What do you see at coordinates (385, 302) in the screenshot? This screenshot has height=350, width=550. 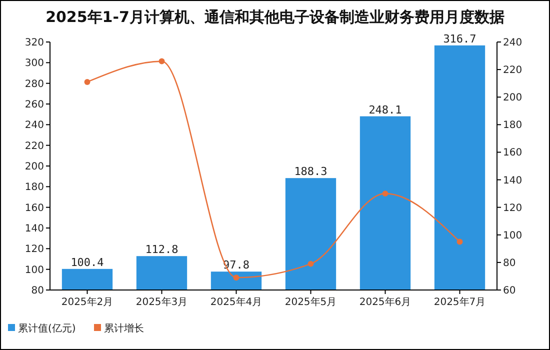 I see `x-tick-label: 2025年6月` at bounding box center [385, 302].